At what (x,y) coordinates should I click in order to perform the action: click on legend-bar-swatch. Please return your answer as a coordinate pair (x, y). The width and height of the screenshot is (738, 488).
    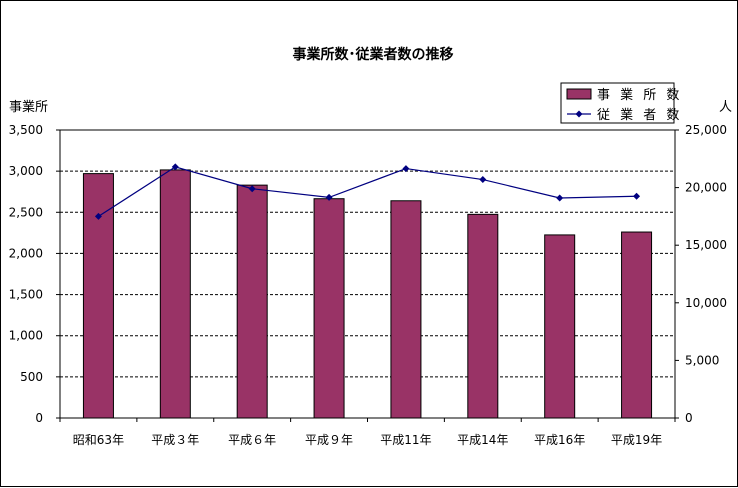
    Looking at the image, I should click on (579, 94).